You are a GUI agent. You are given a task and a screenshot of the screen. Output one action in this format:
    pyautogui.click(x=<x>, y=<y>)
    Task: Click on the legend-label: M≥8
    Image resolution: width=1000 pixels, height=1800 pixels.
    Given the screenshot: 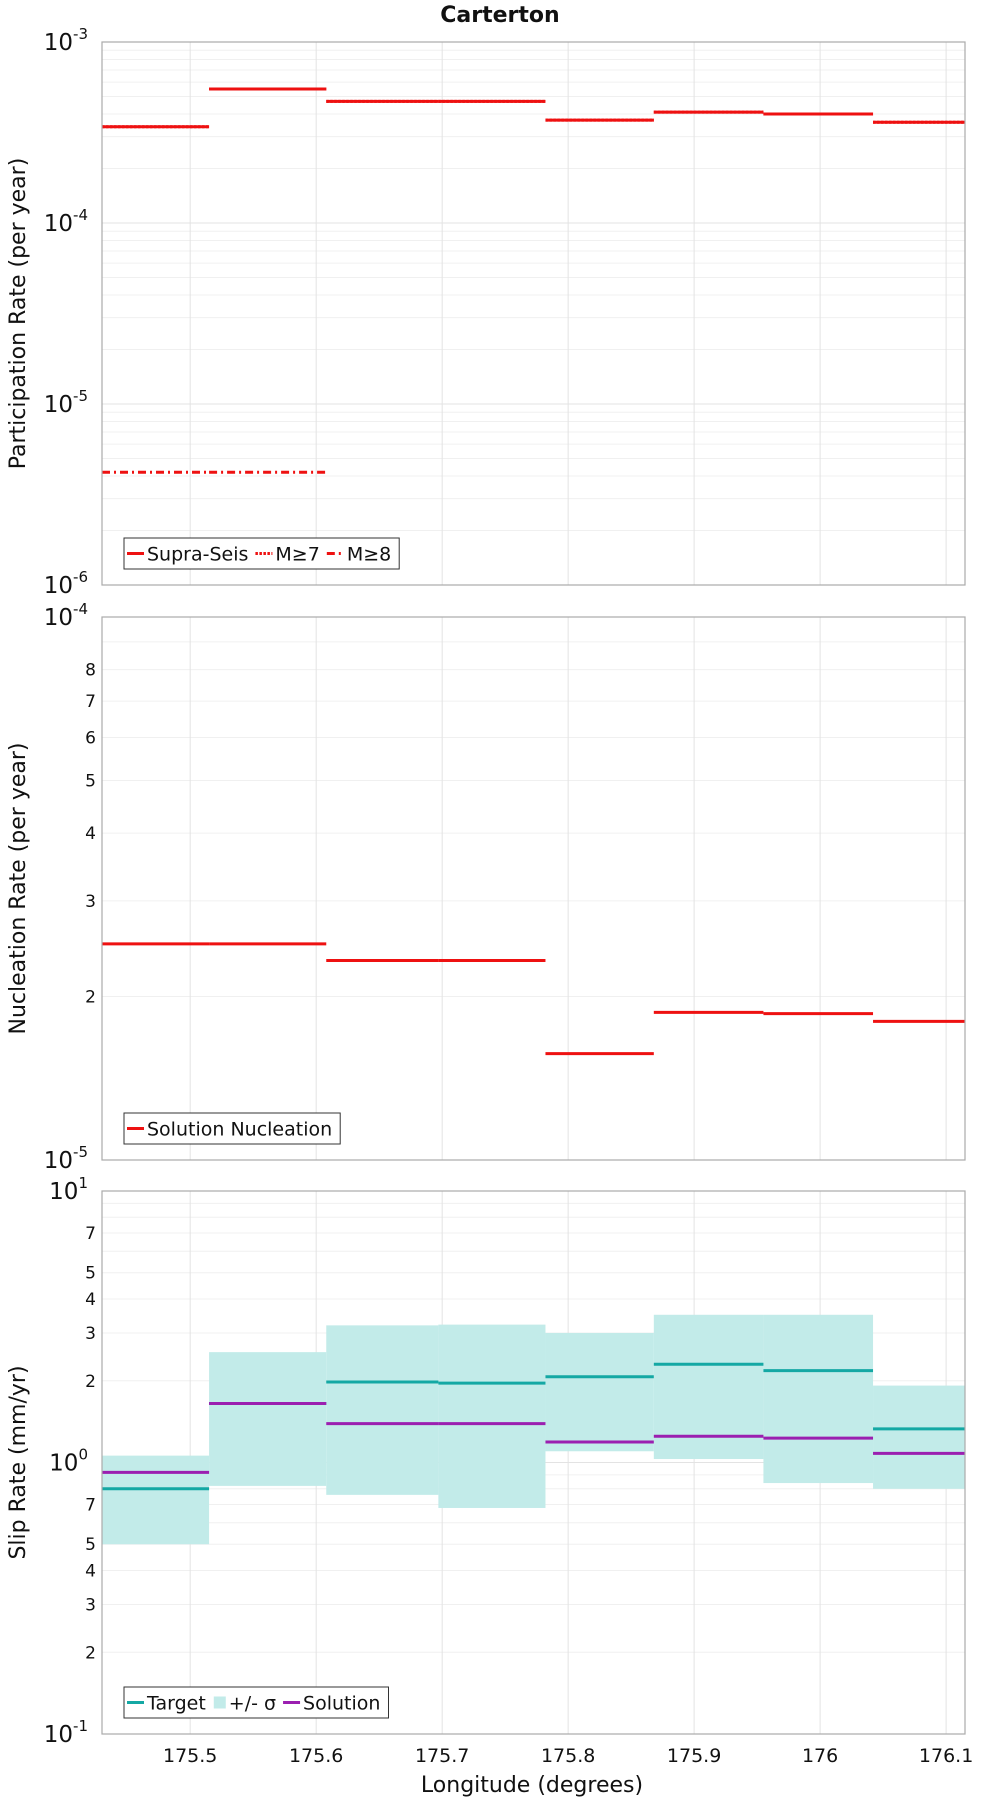 What is the action you would take?
    pyautogui.click(x=369, y=555)
    